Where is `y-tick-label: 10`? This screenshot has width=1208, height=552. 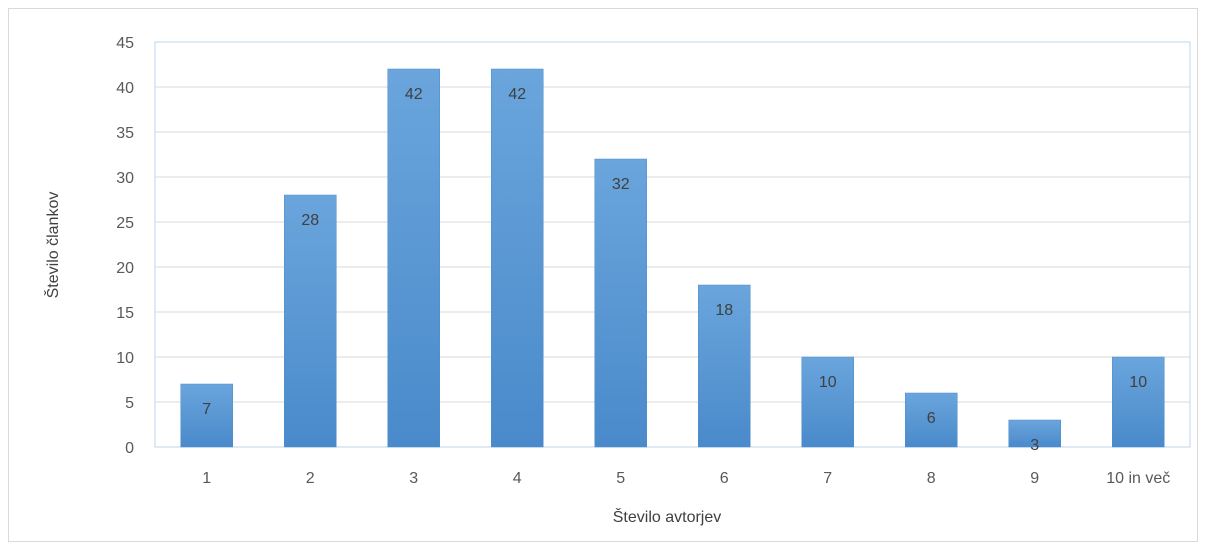 y-tick-label: 10 is located at coordinates (125, 358).